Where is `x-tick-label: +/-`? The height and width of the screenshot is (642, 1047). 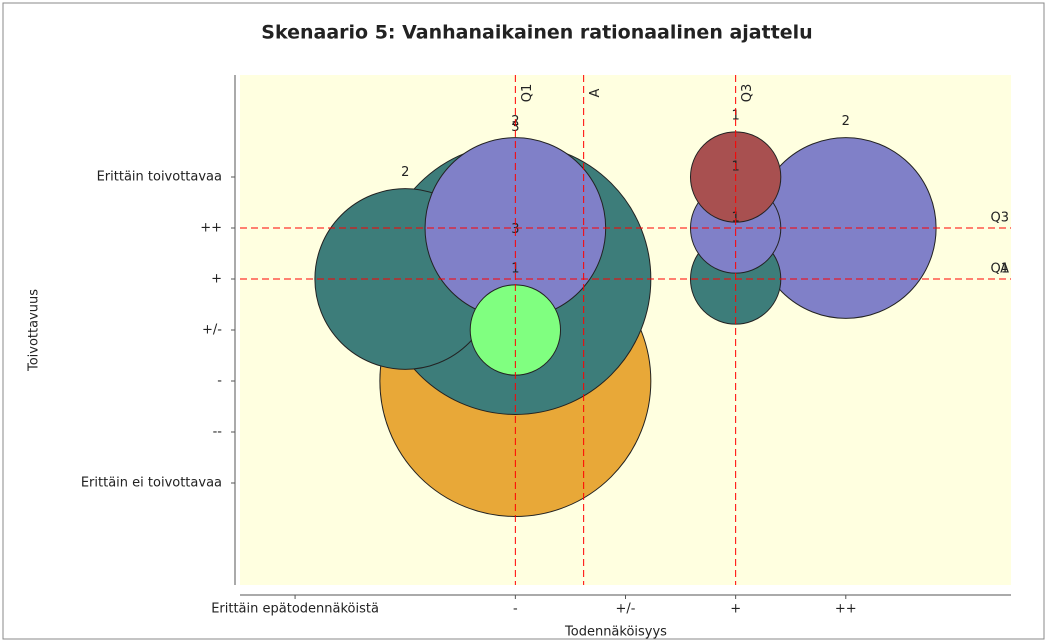 x-tick-label: +/- is located at coordinates (626, 609).